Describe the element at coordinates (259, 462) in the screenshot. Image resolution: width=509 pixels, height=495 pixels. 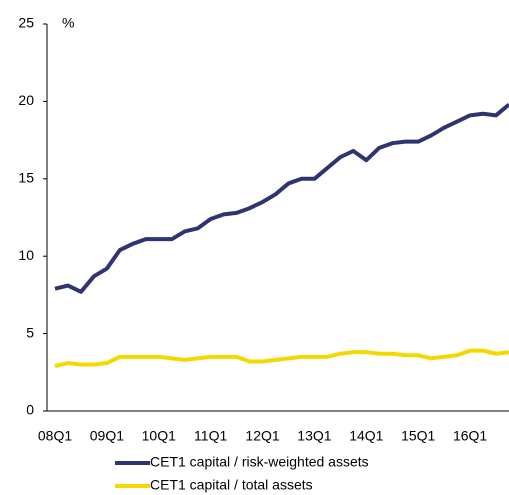
I see `legend-label: CET1 capital / risk-weighted assets` at that location.